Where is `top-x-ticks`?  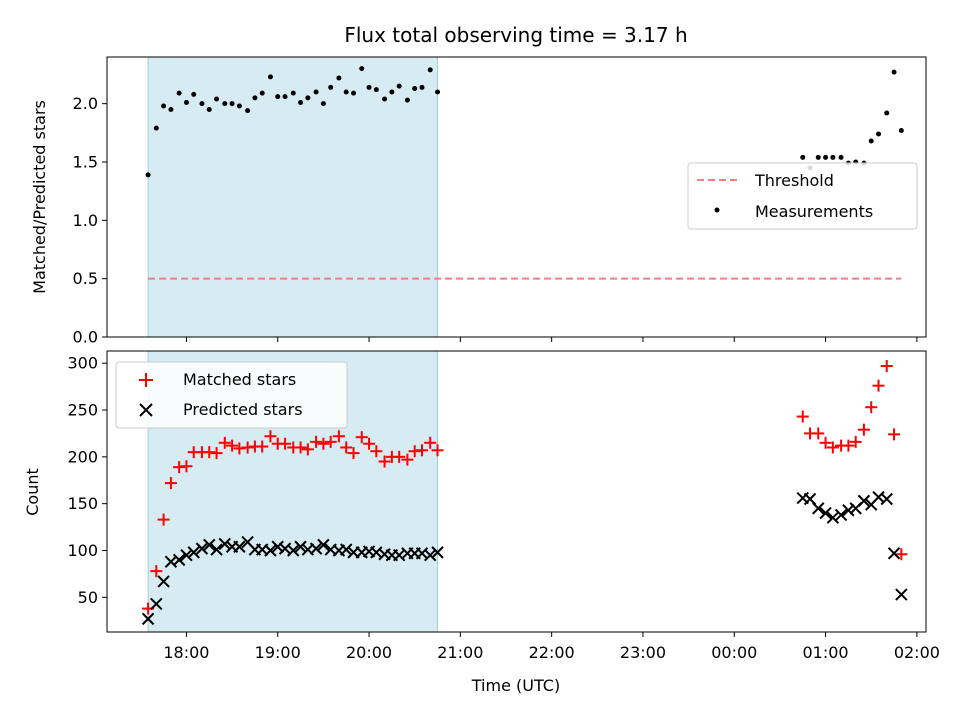 top-x-ticks is located at coordinates (551, 339).